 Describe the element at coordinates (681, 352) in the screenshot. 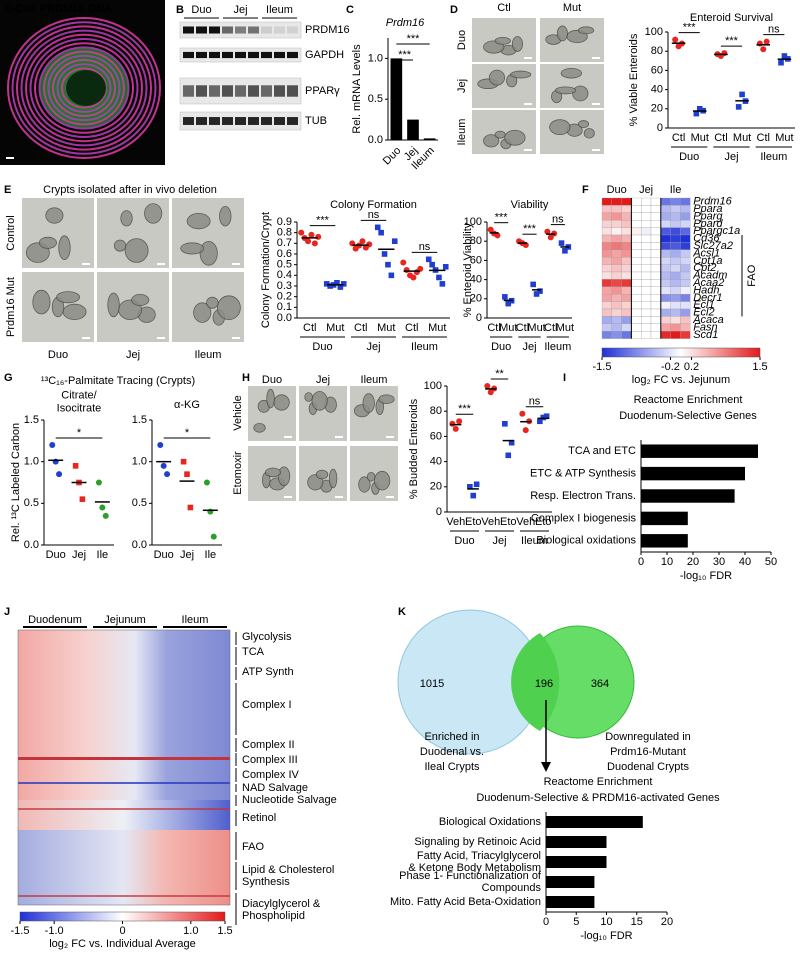

I see `colorbar` at that location.